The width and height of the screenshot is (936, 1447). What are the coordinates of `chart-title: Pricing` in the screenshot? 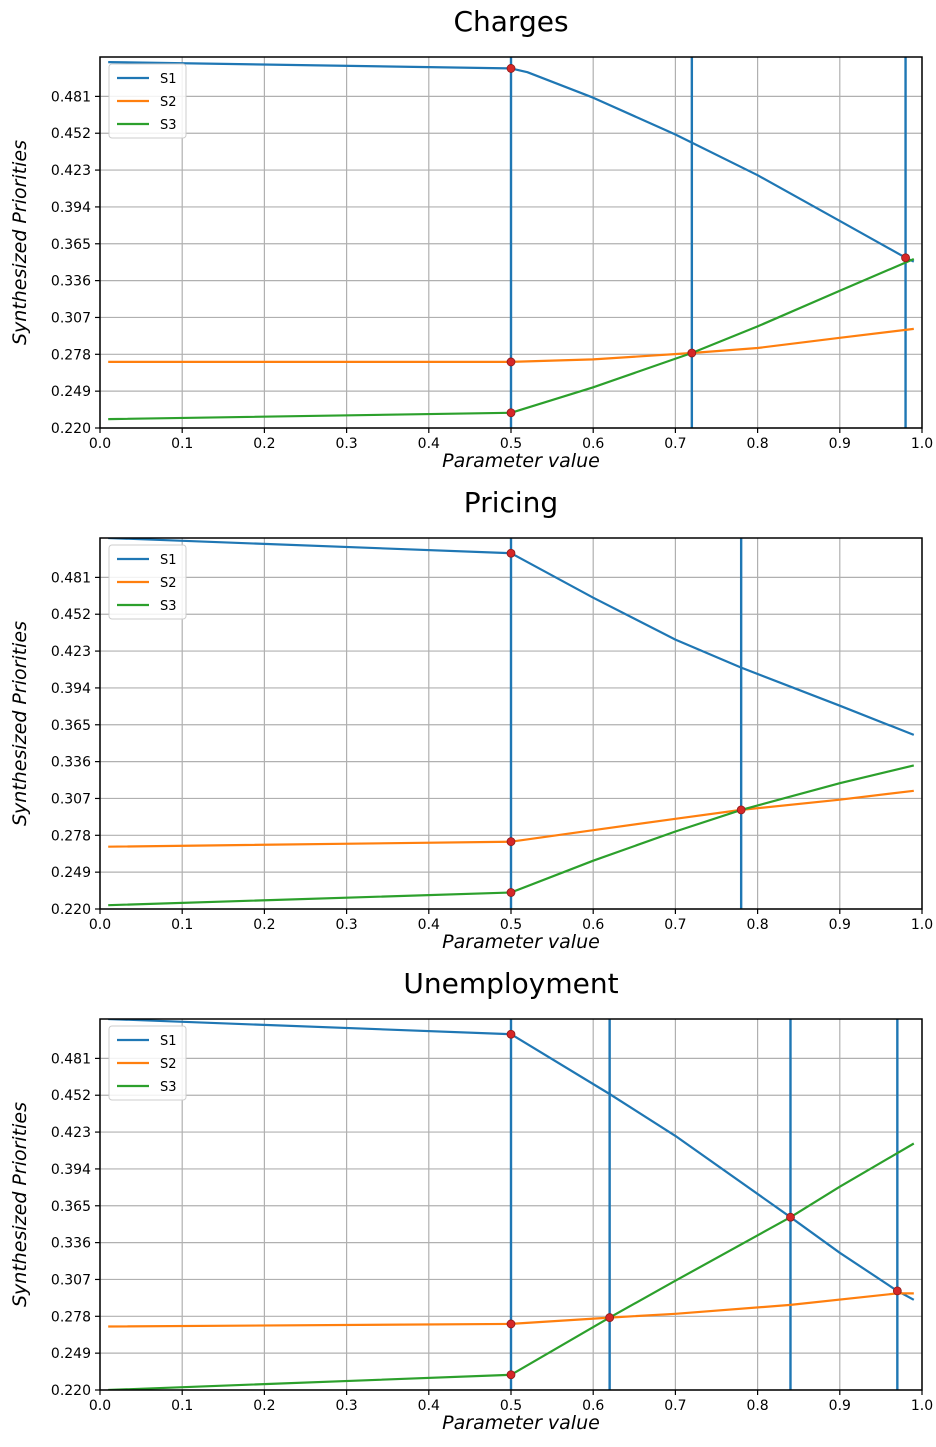 It's located at (511, 502).